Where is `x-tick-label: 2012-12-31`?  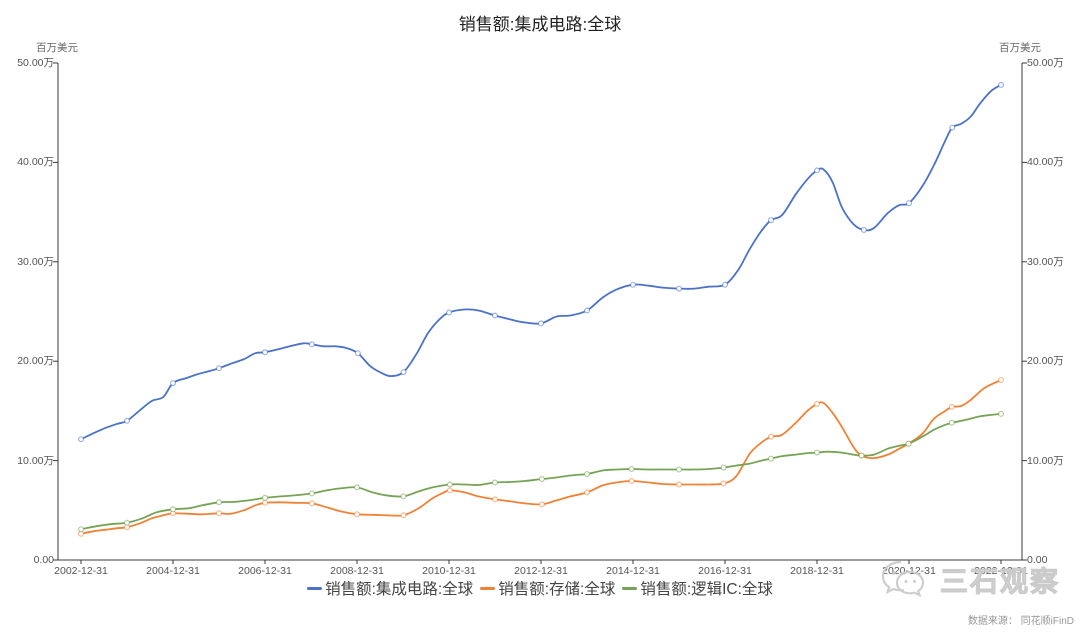 x-tick-label: 2012-12-31 is located at coordinates (541, 571).